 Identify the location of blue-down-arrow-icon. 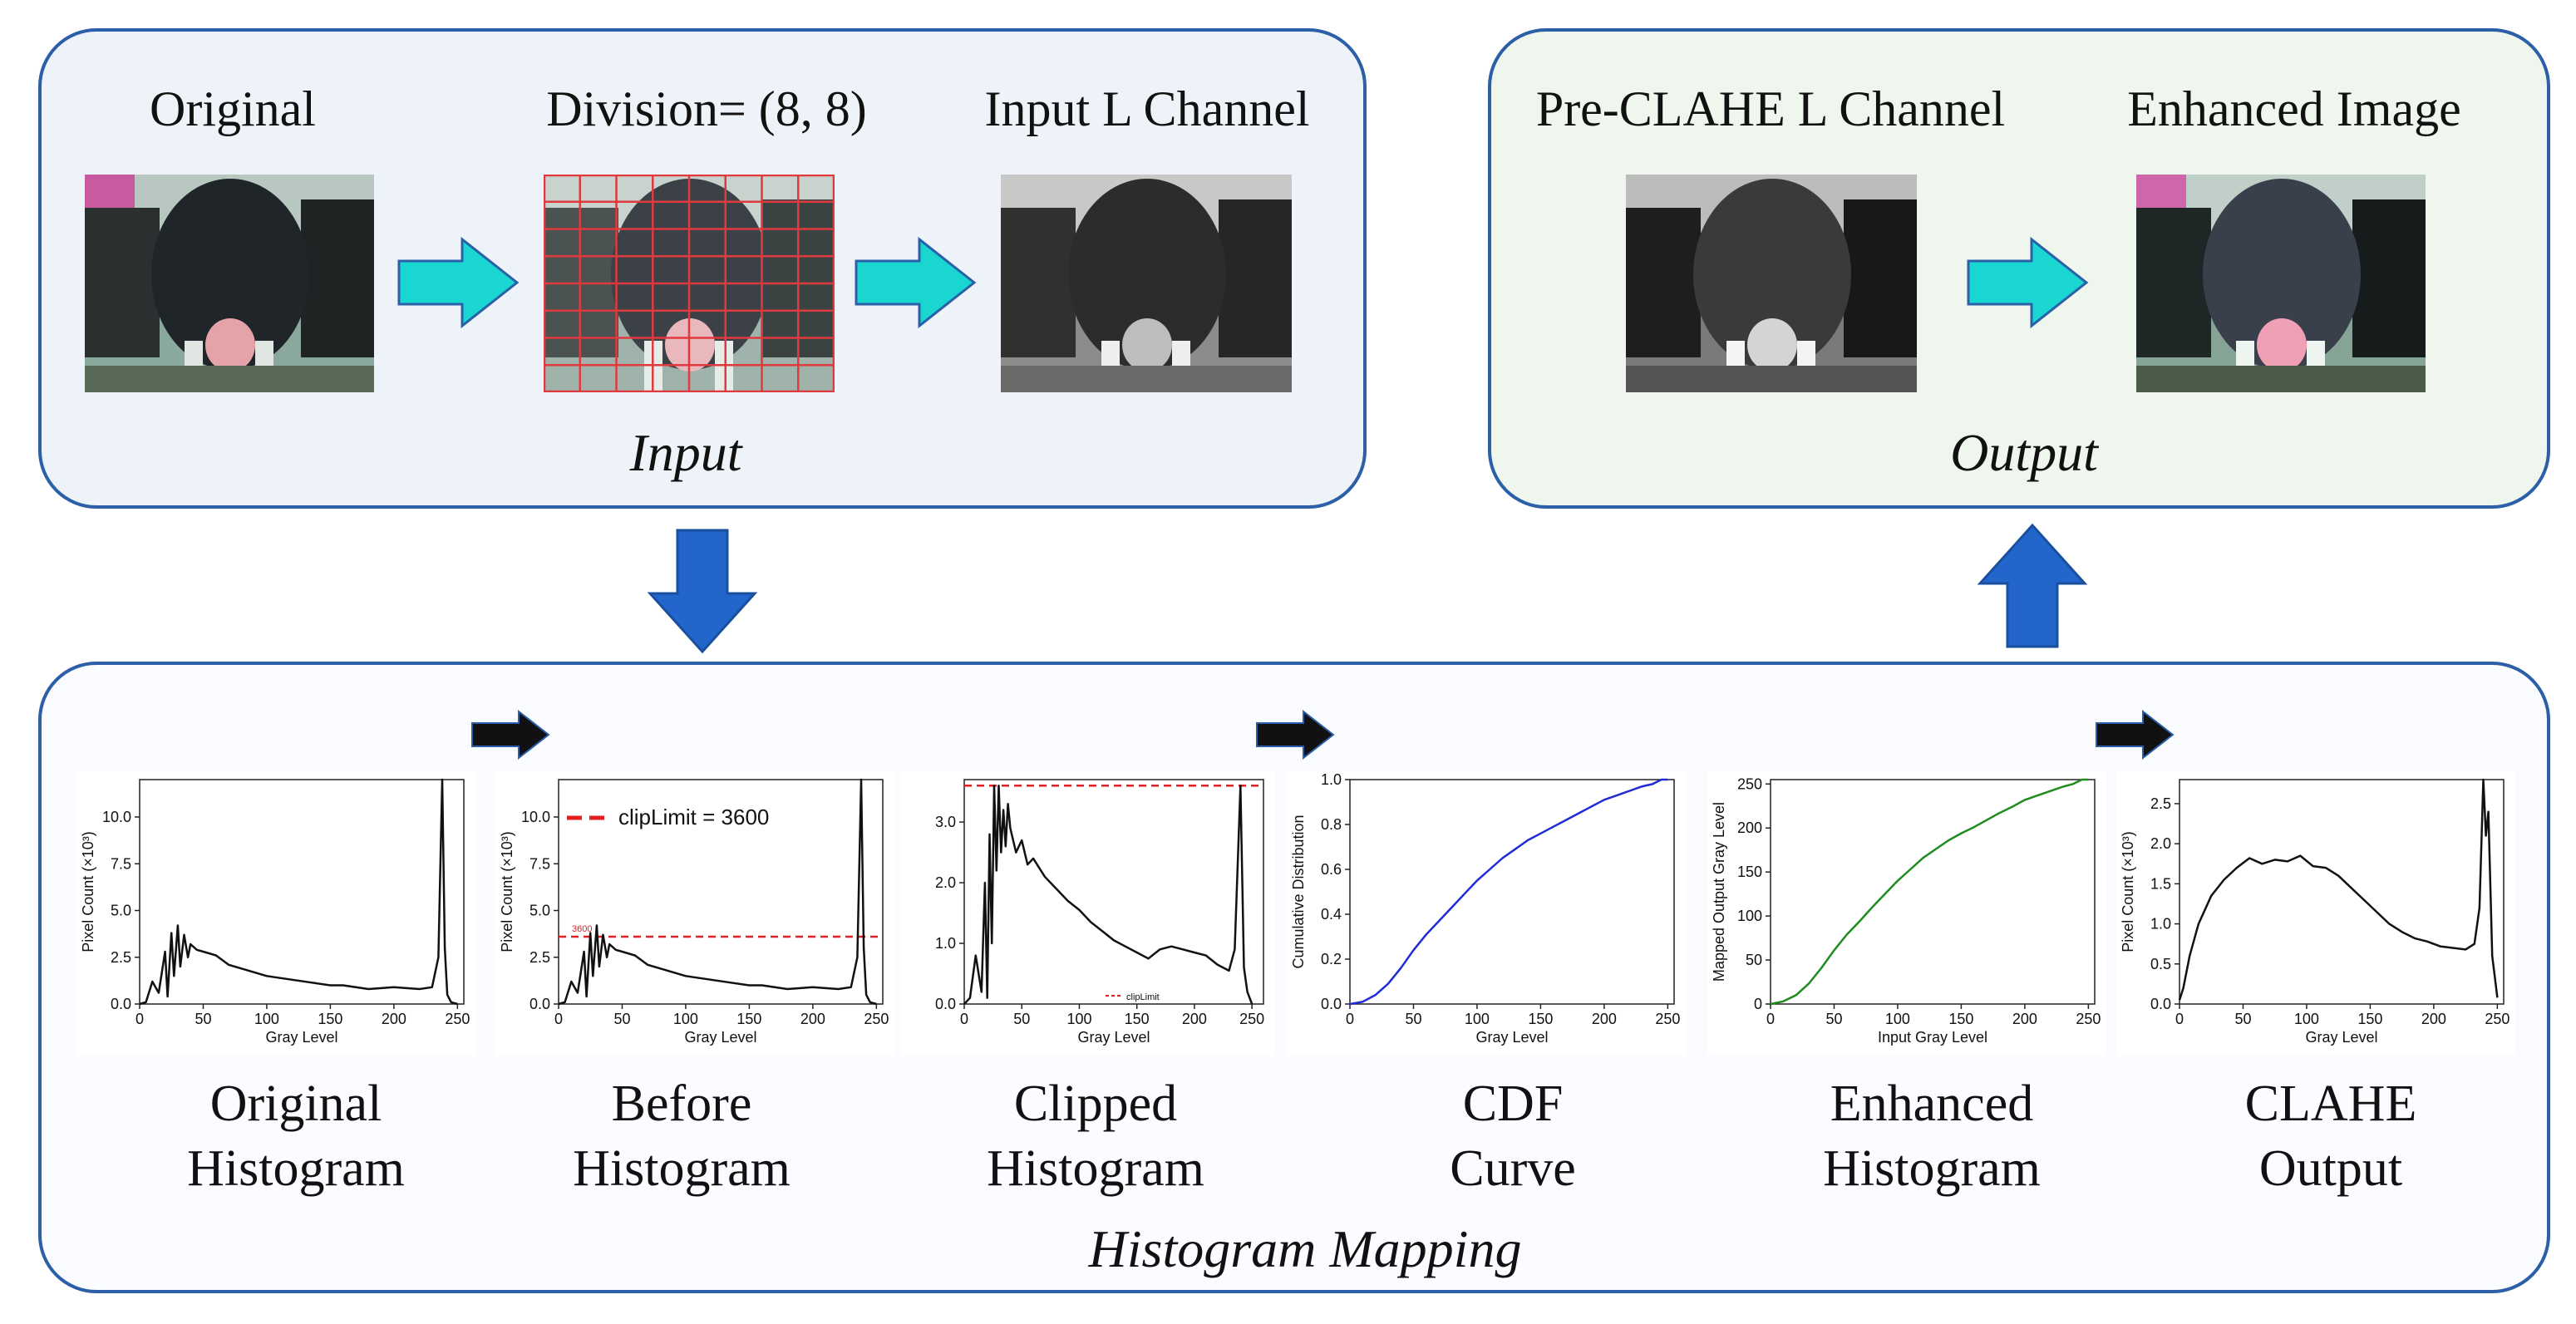
(702, 591).